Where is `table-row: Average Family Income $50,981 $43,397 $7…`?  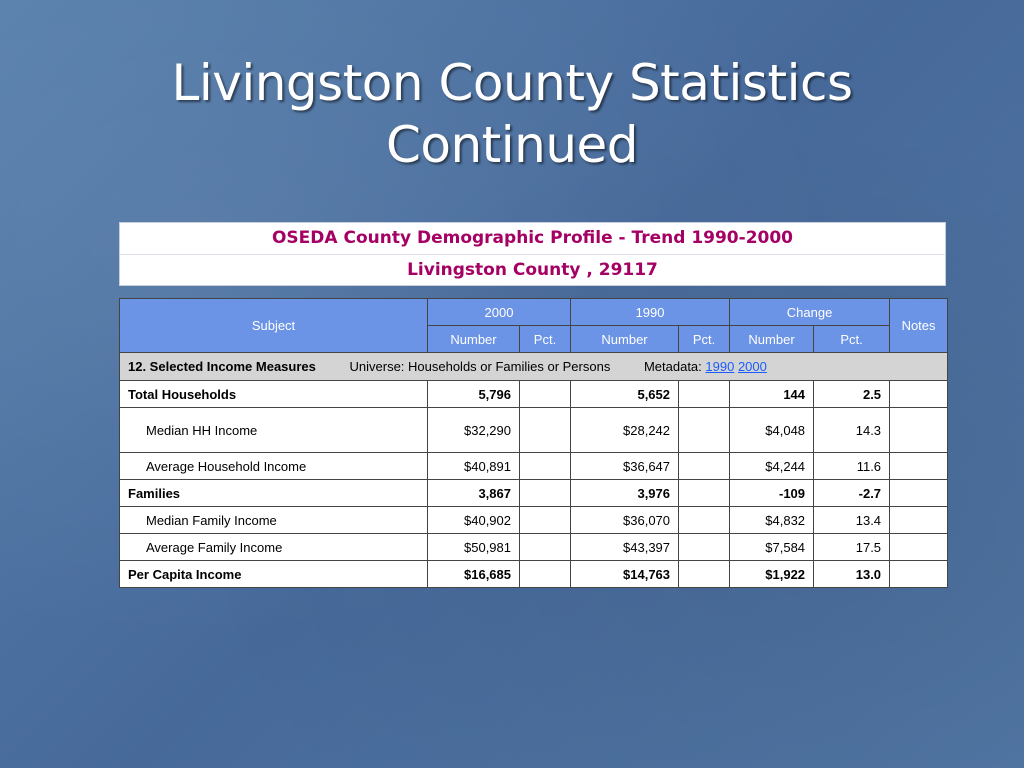
table-row: Average Family Income $50,981 $43,397 $7… is located at coordinates (534, 547).